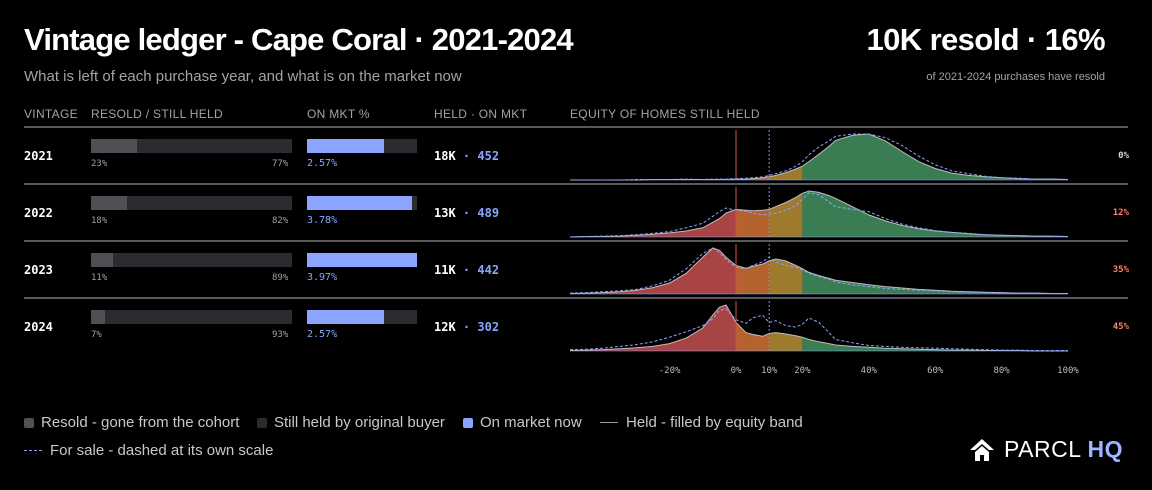 The width and height of the screenshot is (1152, 490). Describe the element at coordinates (140, 422) in the screenshot. I see `legend-label-resold: Resold - gone from the cohort` at that location.